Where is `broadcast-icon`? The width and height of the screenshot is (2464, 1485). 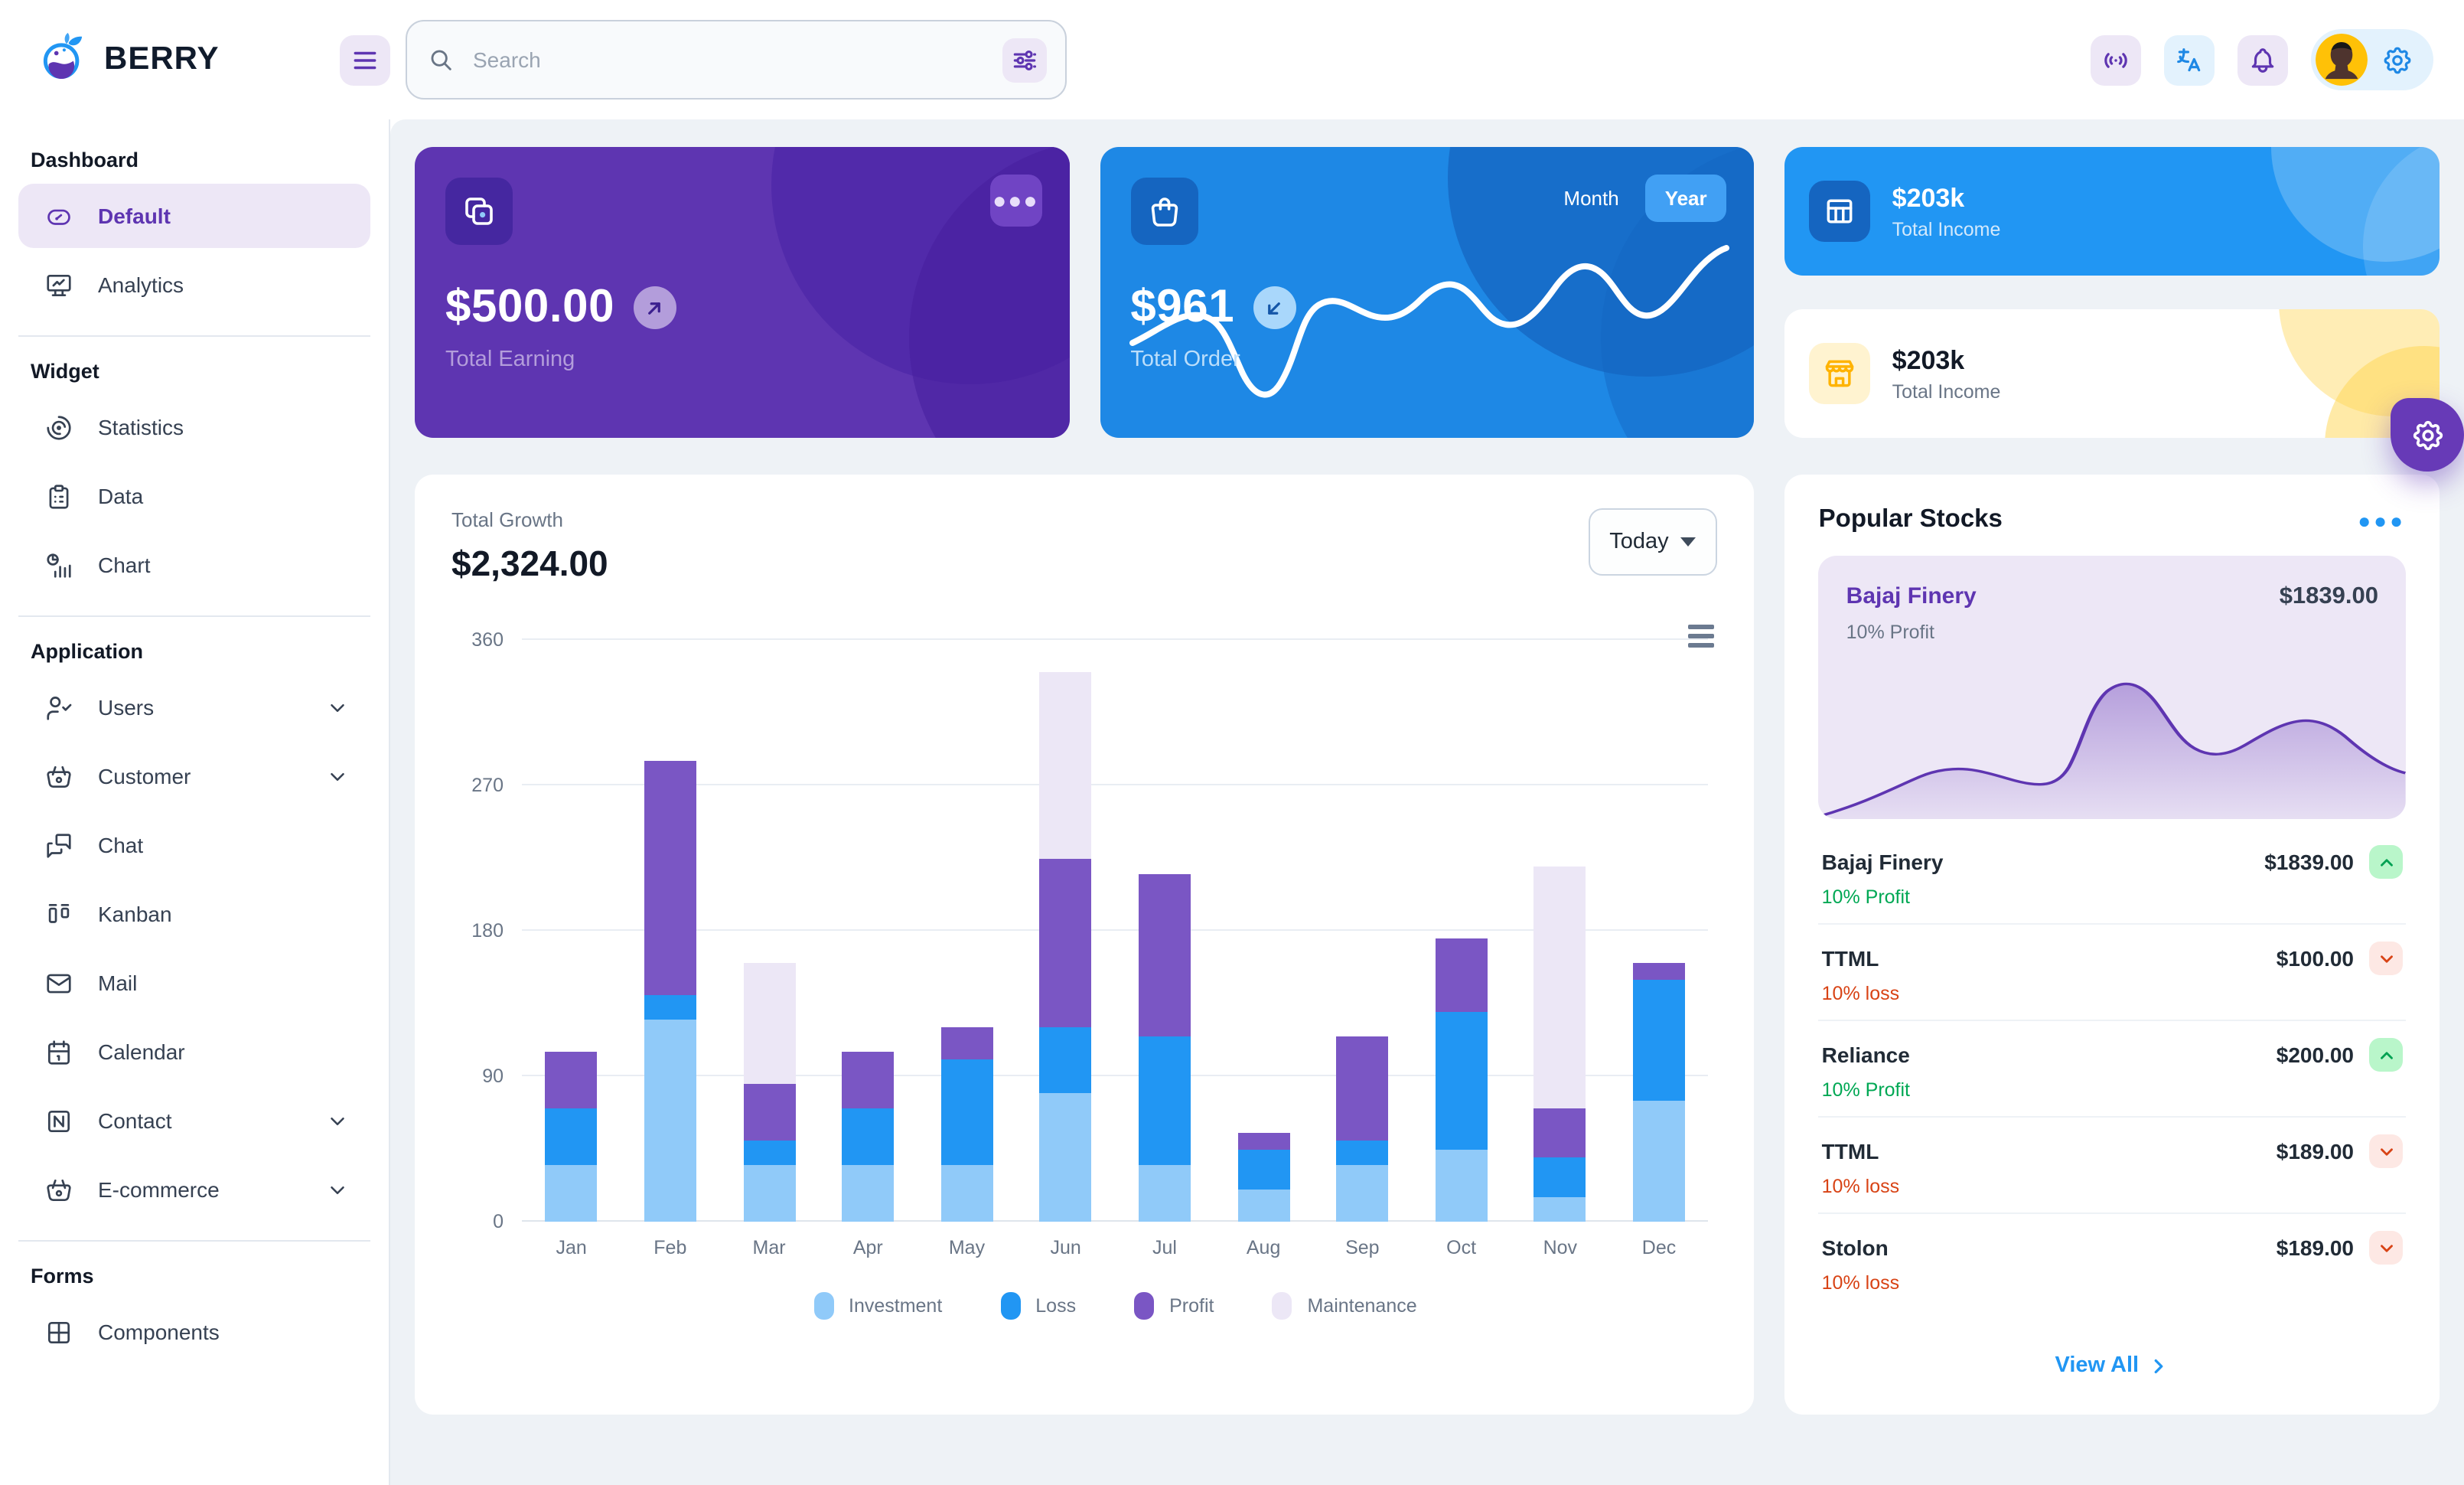 broadcast-icon is located at coordinates (2116, 59).